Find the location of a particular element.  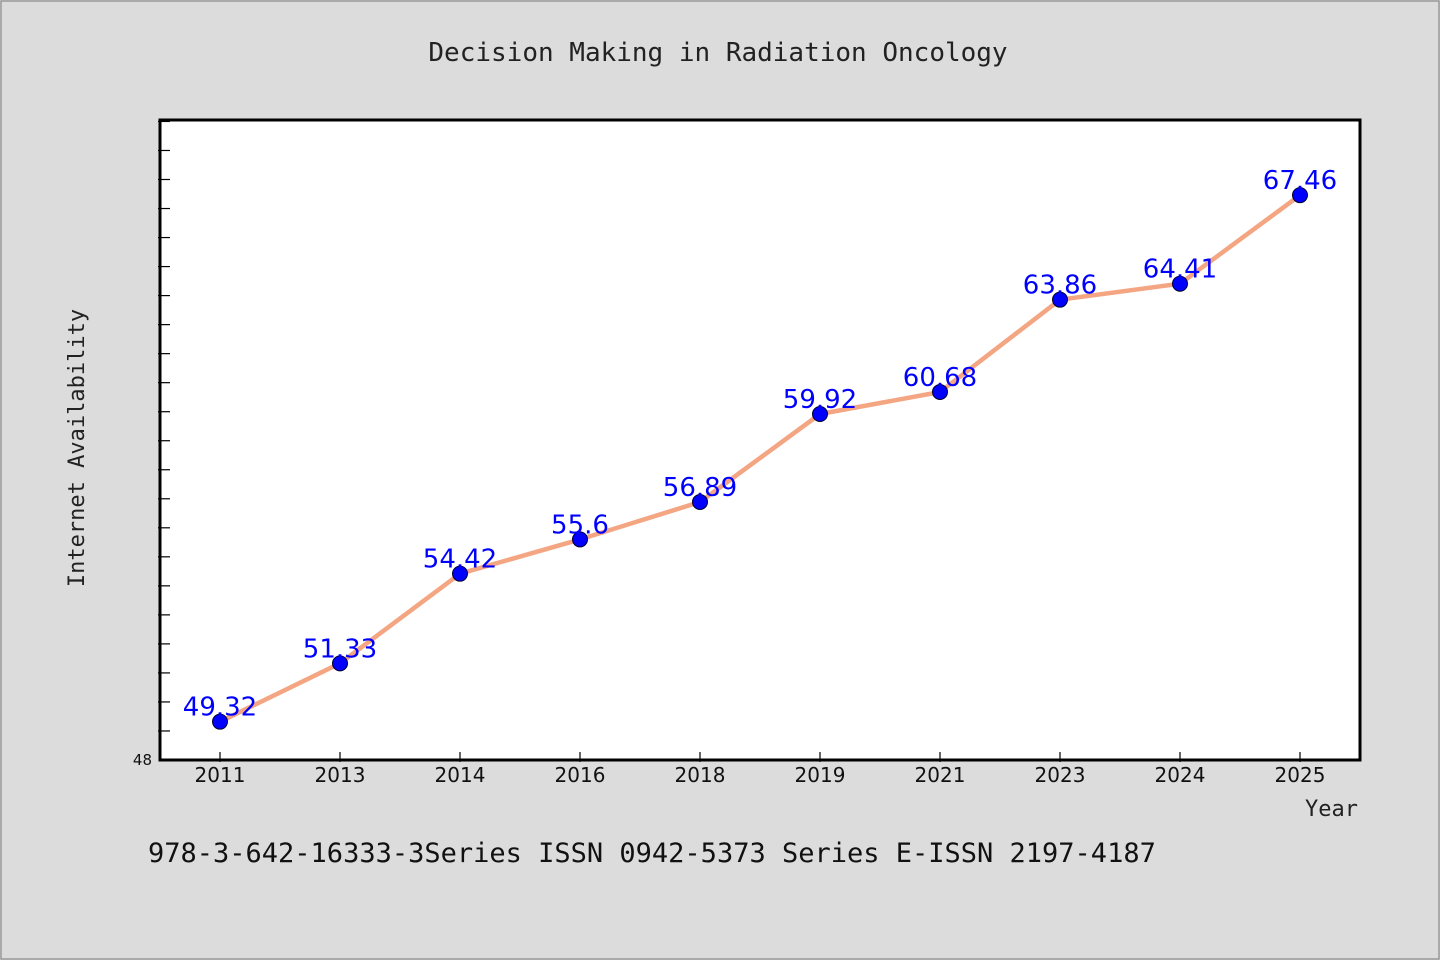

data-label: 59.92 is located at coordinates (820, 400).